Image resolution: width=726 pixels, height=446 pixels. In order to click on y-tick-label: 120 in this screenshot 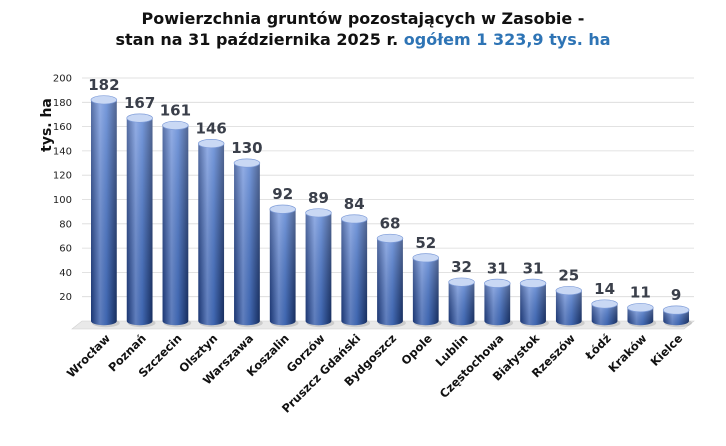, I will do `click(62, 176)`.